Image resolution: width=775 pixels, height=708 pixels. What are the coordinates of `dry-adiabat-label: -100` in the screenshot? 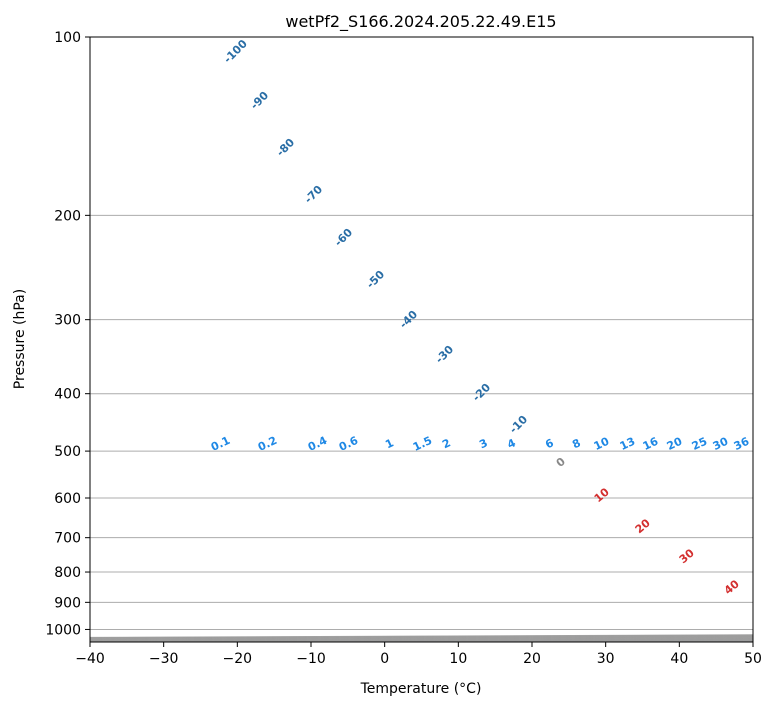 It's located at (235, 51).